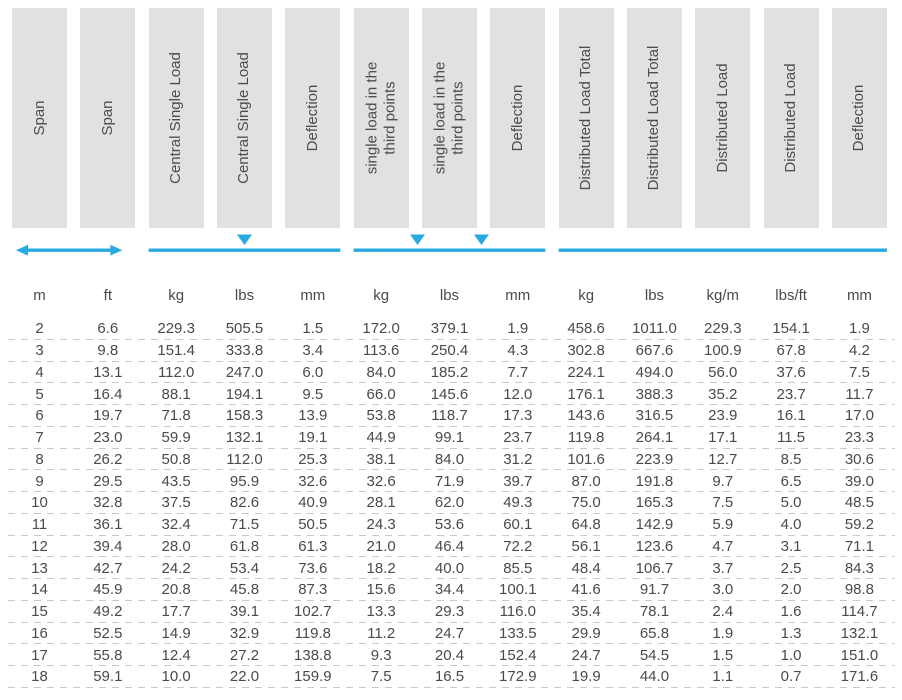 This screenshot has width=902, height=700. What do you see at coordinates (586, 525) in the screenshot?
I see `table-cell: 64.8` at bounding box center [586, 525].